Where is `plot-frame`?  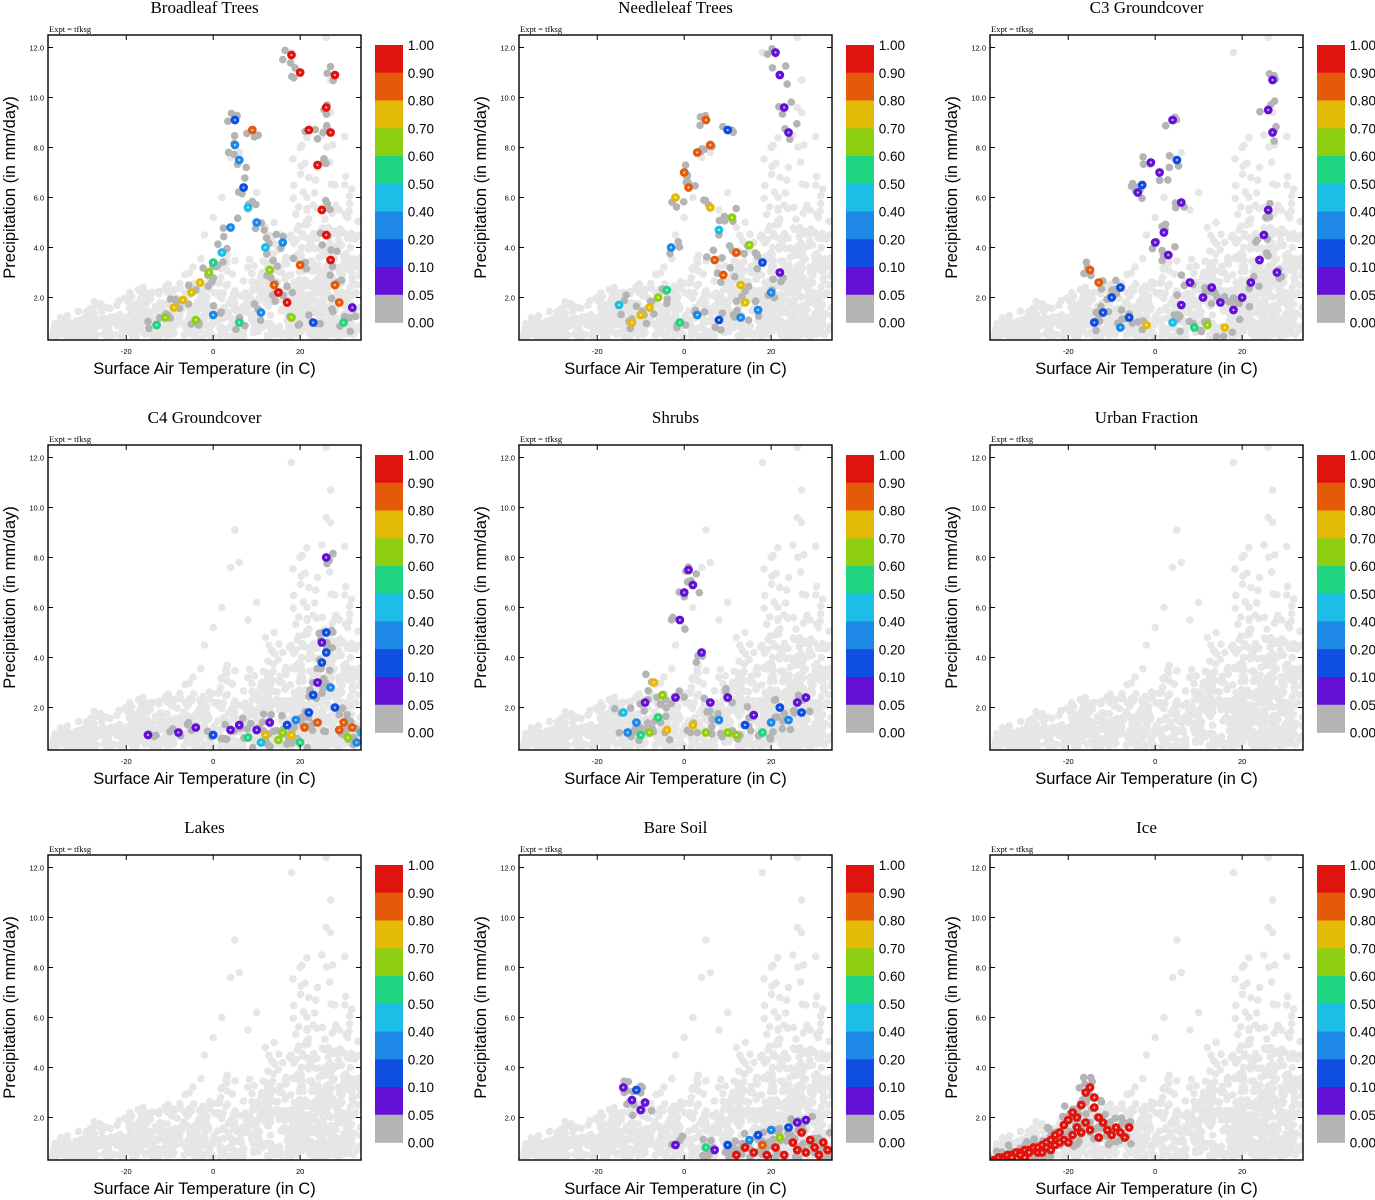 plot-frame is located at coordinates (204, 187).